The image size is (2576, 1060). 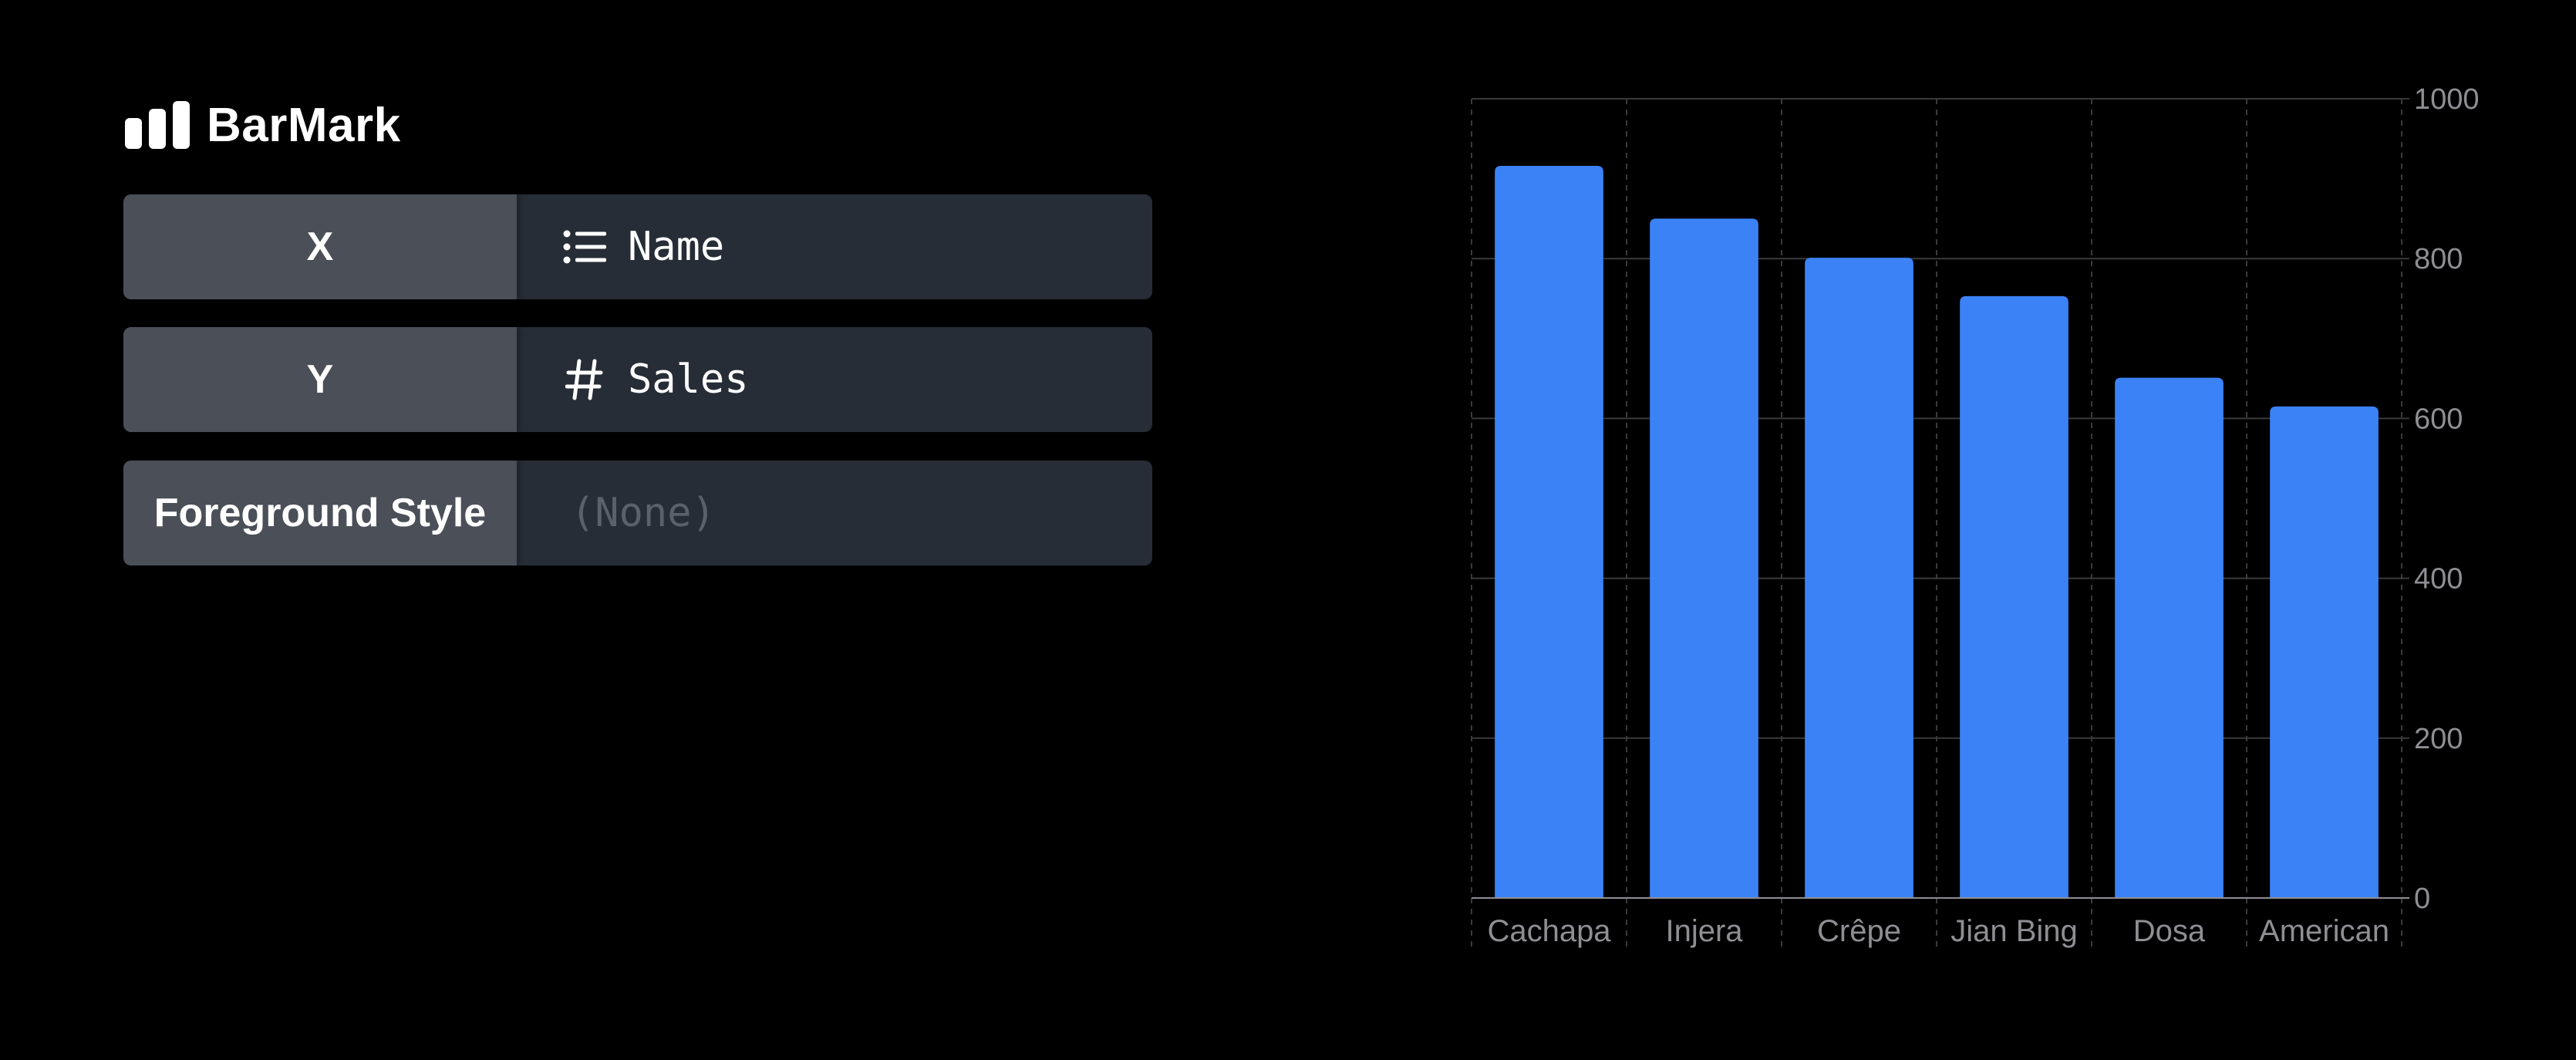 I want to click on bar-dosa, so click(x=2169, y=638).